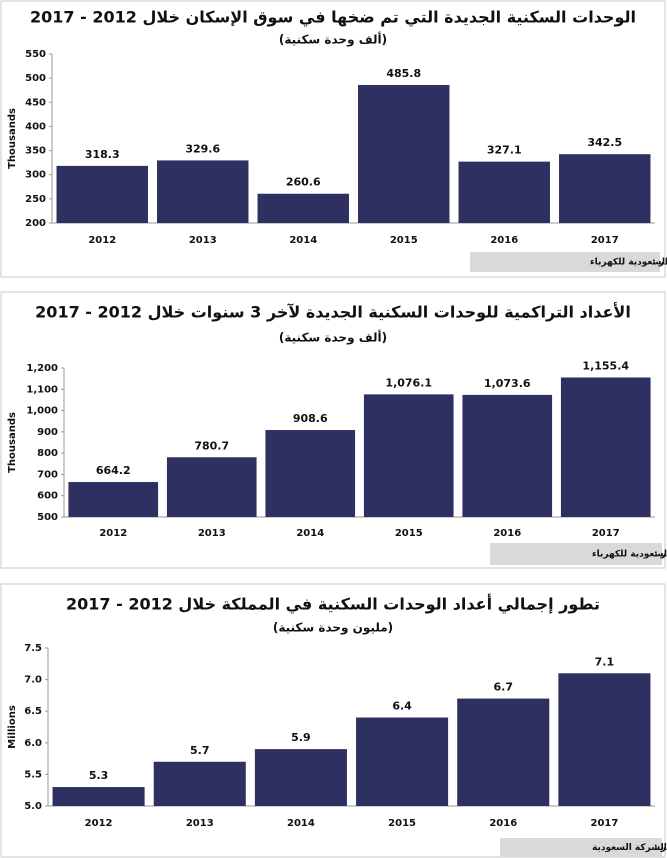 This screenshot has height=858, width=667. What do you see at coordinates (408, 382) in the screenshot?
I see `value-label: 1,076.1` at bounding box center [408, 382].